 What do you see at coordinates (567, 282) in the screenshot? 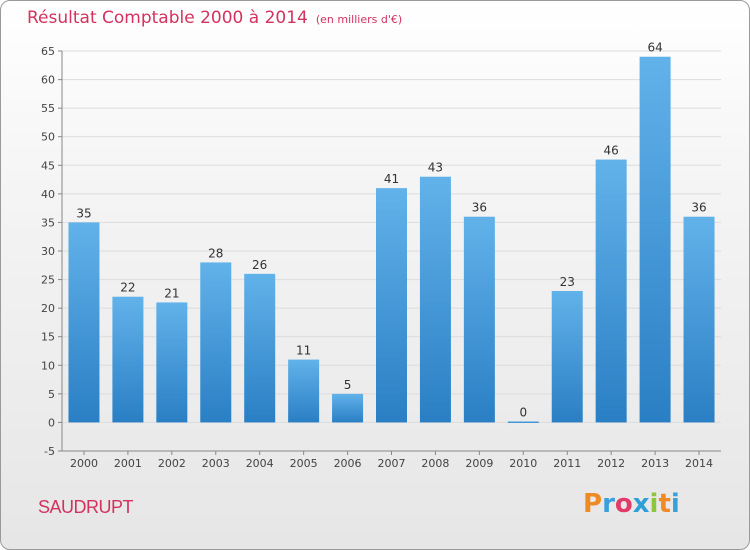
I see `data-label-2011: 23` at bounding box center [567, 282].